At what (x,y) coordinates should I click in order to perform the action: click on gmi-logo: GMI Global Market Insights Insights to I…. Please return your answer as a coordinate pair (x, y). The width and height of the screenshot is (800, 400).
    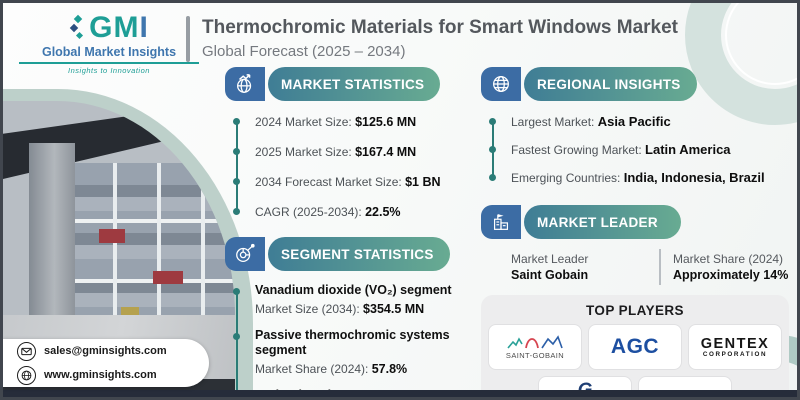
    Looking at the image, I should click on (109, 44).